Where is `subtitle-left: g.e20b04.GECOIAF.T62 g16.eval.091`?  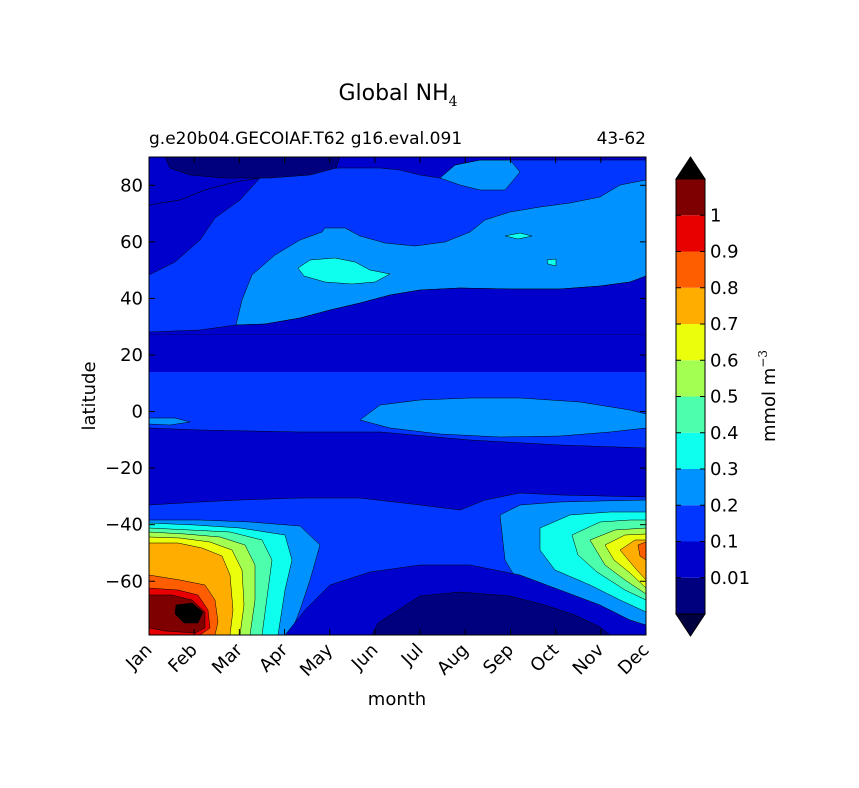 subtitle-left: g.e20b04.GECOIAF.T62 g16.eval.091 is located at coordinates (305, 139).